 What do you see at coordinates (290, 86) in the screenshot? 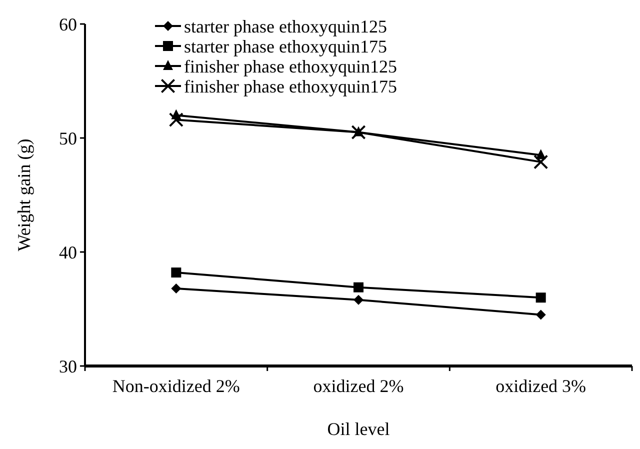
I see `legend-label: finisher phase ethoxyquin175` at bounding box center [290, 86].